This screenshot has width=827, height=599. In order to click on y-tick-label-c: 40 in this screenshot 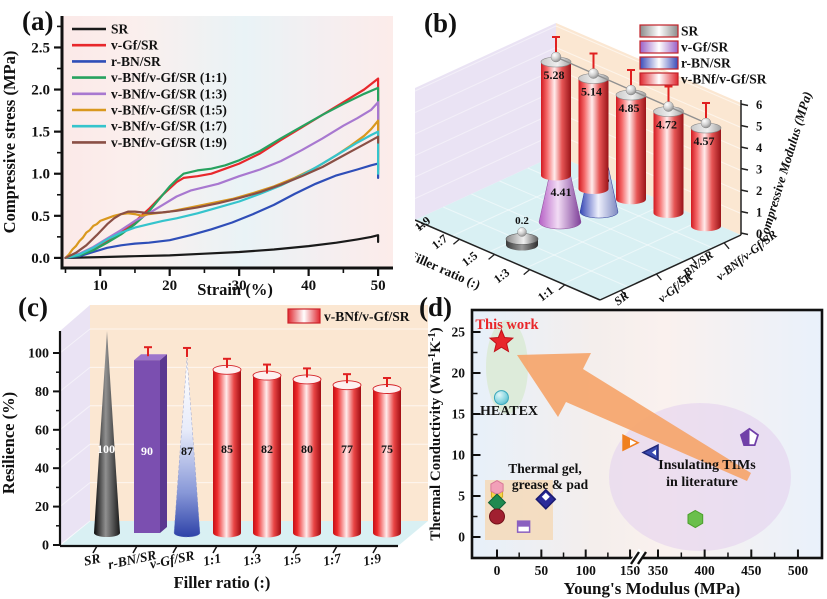, I will do `click(42, 469)`.